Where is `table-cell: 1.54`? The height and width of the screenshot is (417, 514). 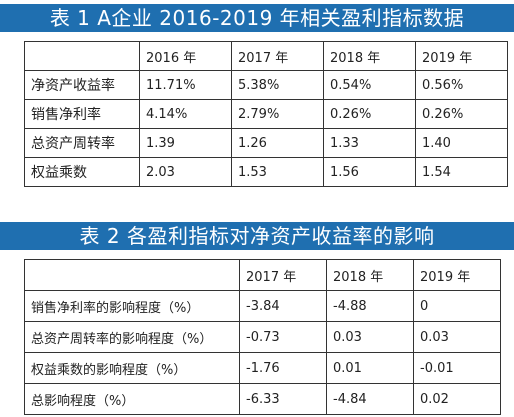 table-cell: 1.54 is located at coordinates (461, 172).